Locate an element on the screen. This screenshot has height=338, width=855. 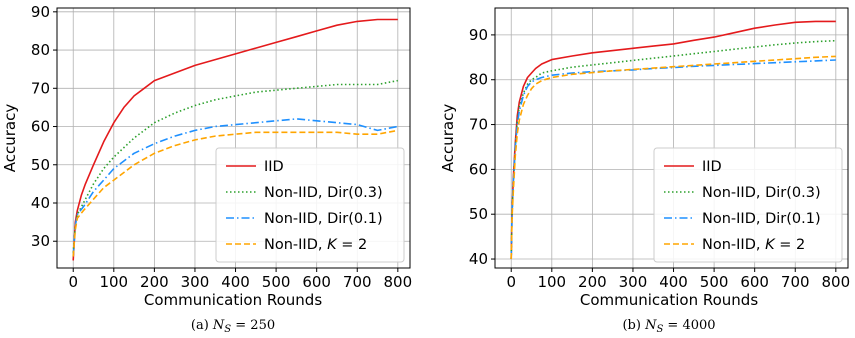
subplot-caption: (b) NS = 4000 is located at coordinates (668, 326).